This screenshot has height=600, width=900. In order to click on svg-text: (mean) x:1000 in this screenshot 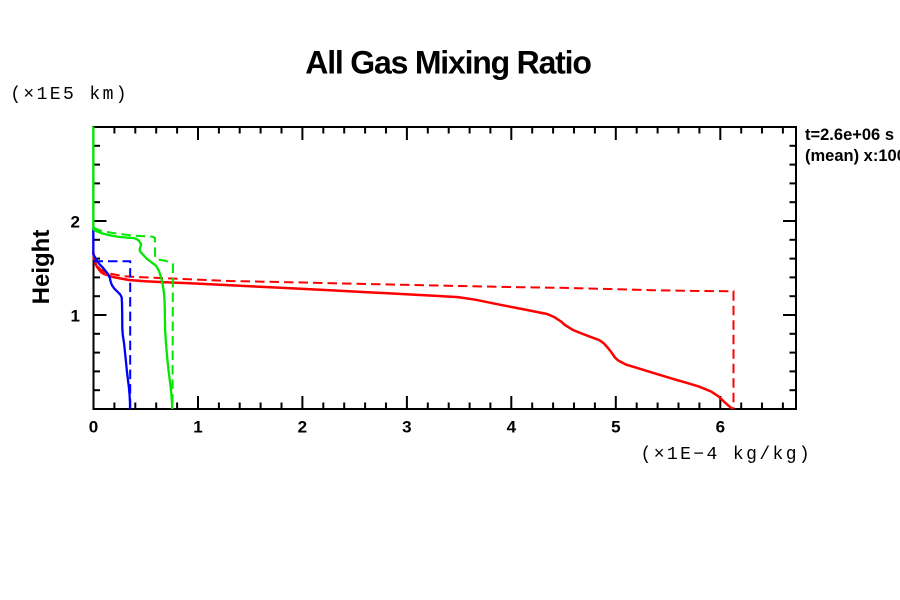, I will do `click(852, 156)`.